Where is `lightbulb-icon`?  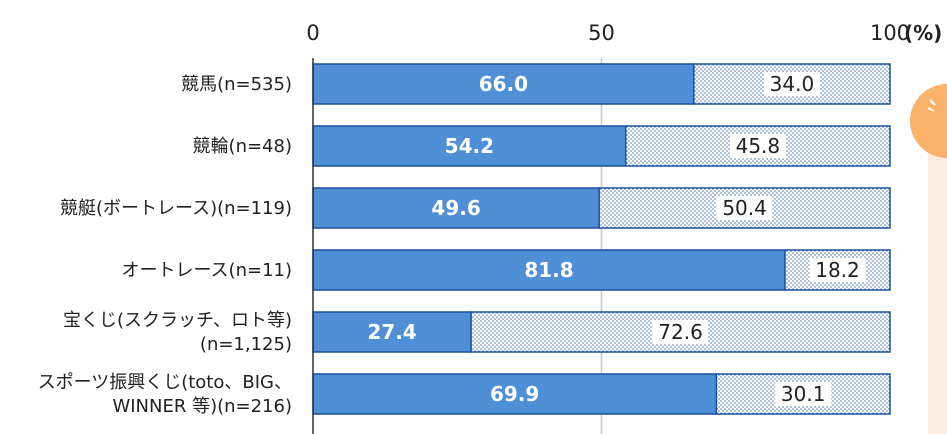 lightbulb-icon is located at coordinates (928, 121).